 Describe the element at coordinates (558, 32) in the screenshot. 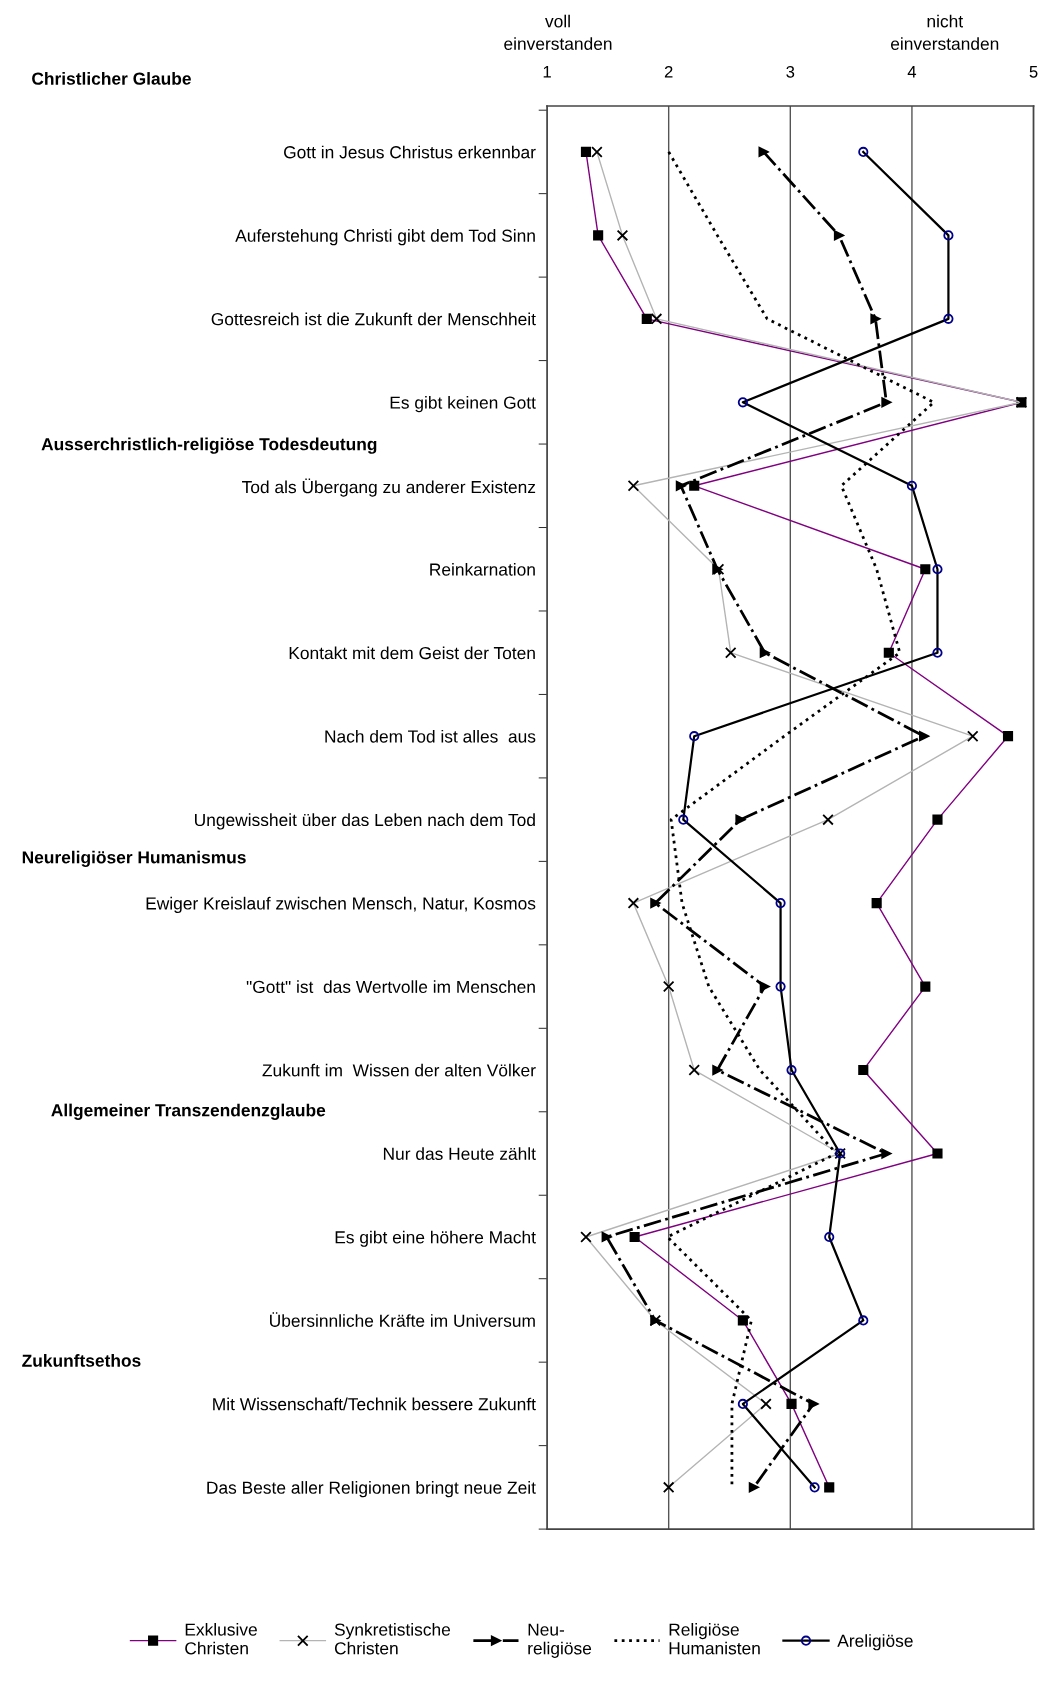

I see `text: voll einverstanden` at that location.